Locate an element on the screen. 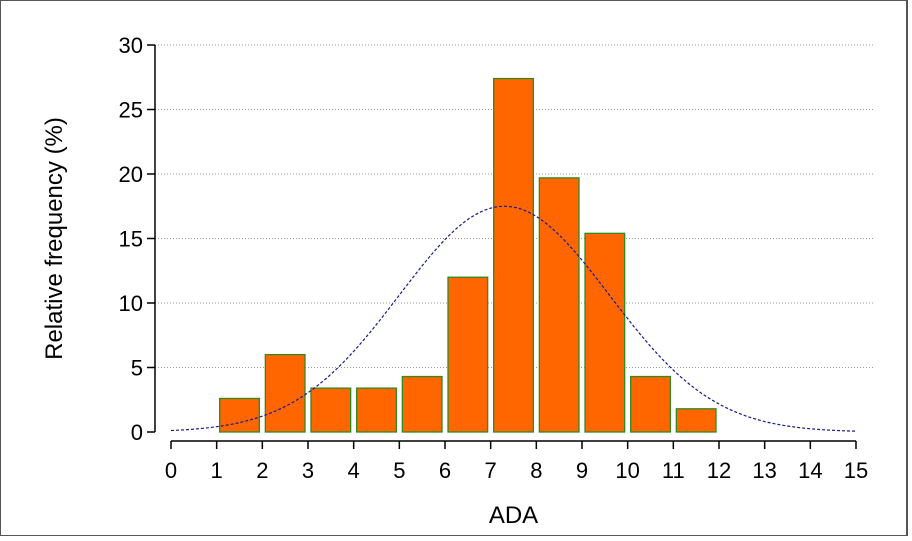  x-tick-label: 4 is located at coordinates (354, 470).